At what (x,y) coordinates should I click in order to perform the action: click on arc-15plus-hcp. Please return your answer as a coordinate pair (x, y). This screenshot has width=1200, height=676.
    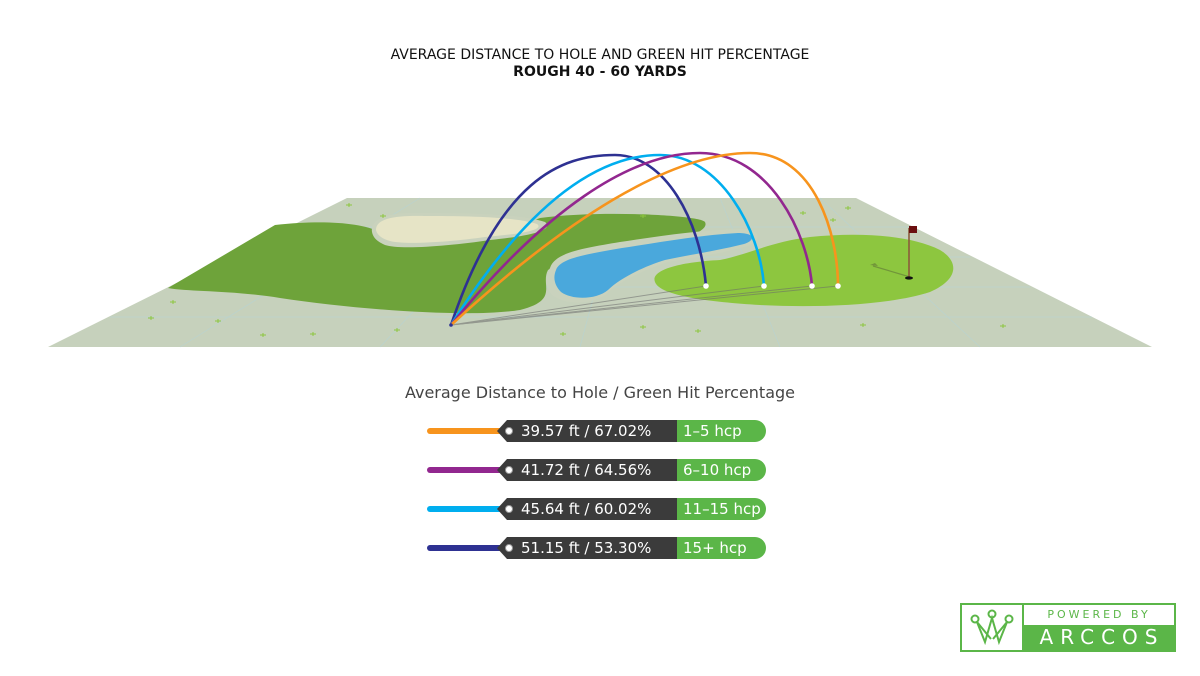
    Looking at the image, I should click on (578, 239).